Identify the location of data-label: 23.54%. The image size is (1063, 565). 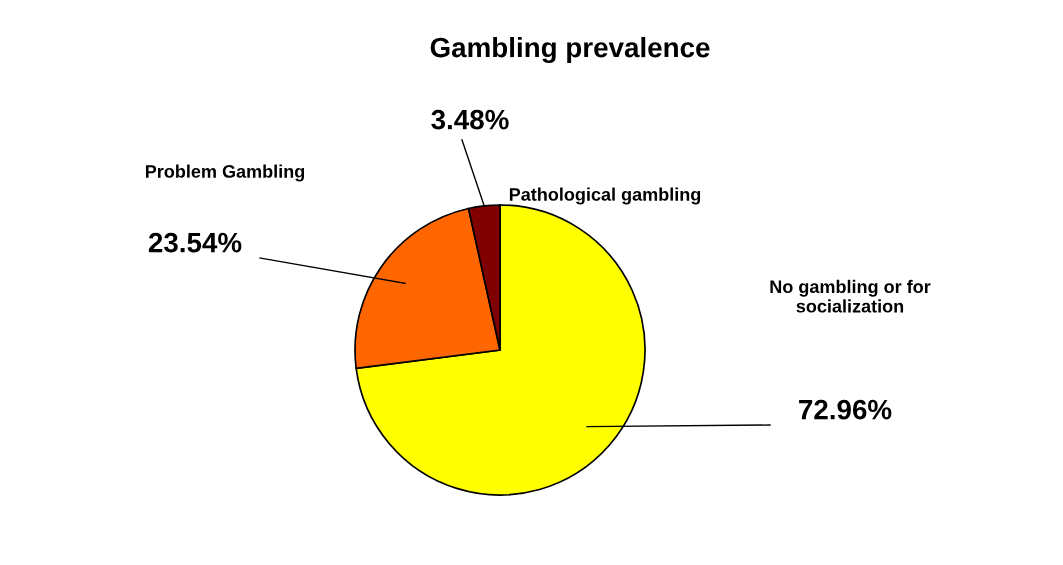
(195, 242).